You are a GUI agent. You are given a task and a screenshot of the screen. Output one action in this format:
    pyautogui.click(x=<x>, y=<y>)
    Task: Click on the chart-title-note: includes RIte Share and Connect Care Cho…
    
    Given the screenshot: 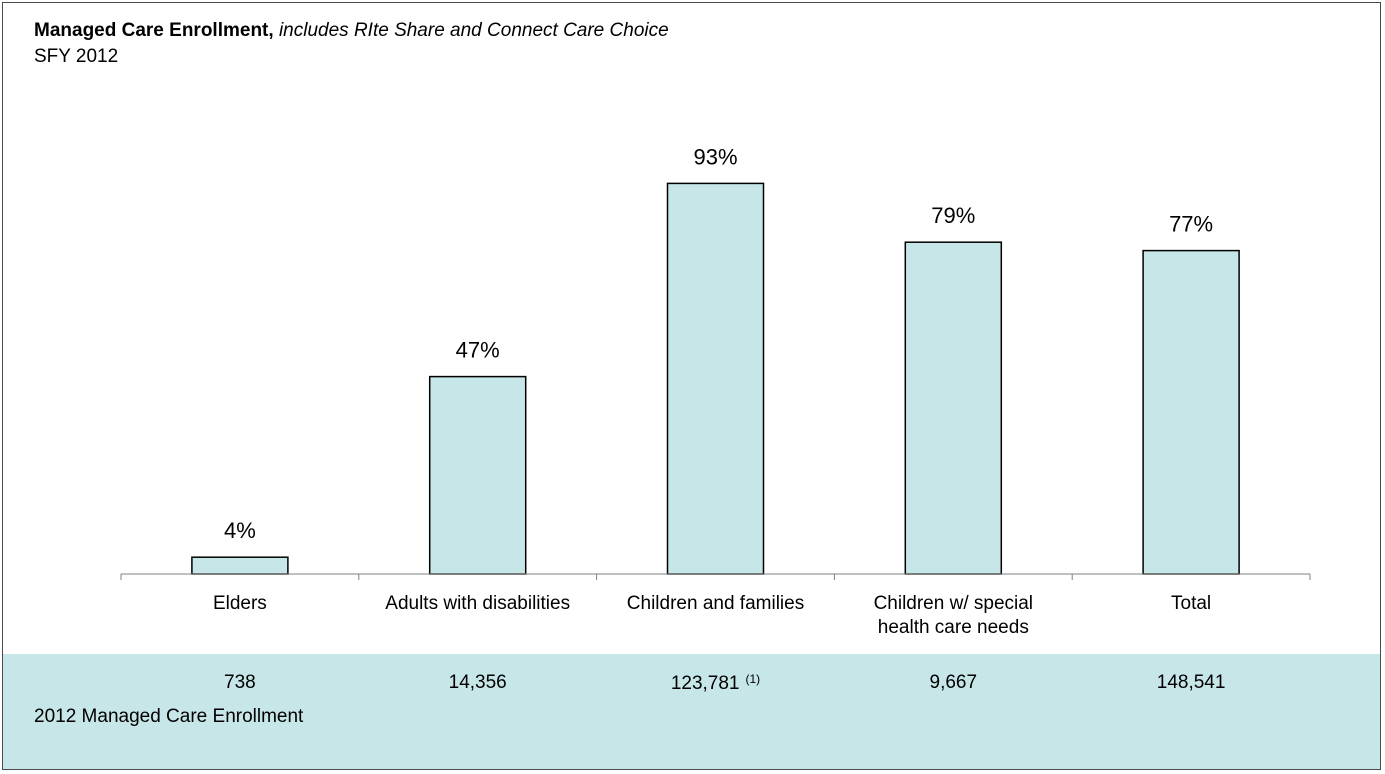 What is the action you would take?
    pyautogui.click(x=473, y=30)
    